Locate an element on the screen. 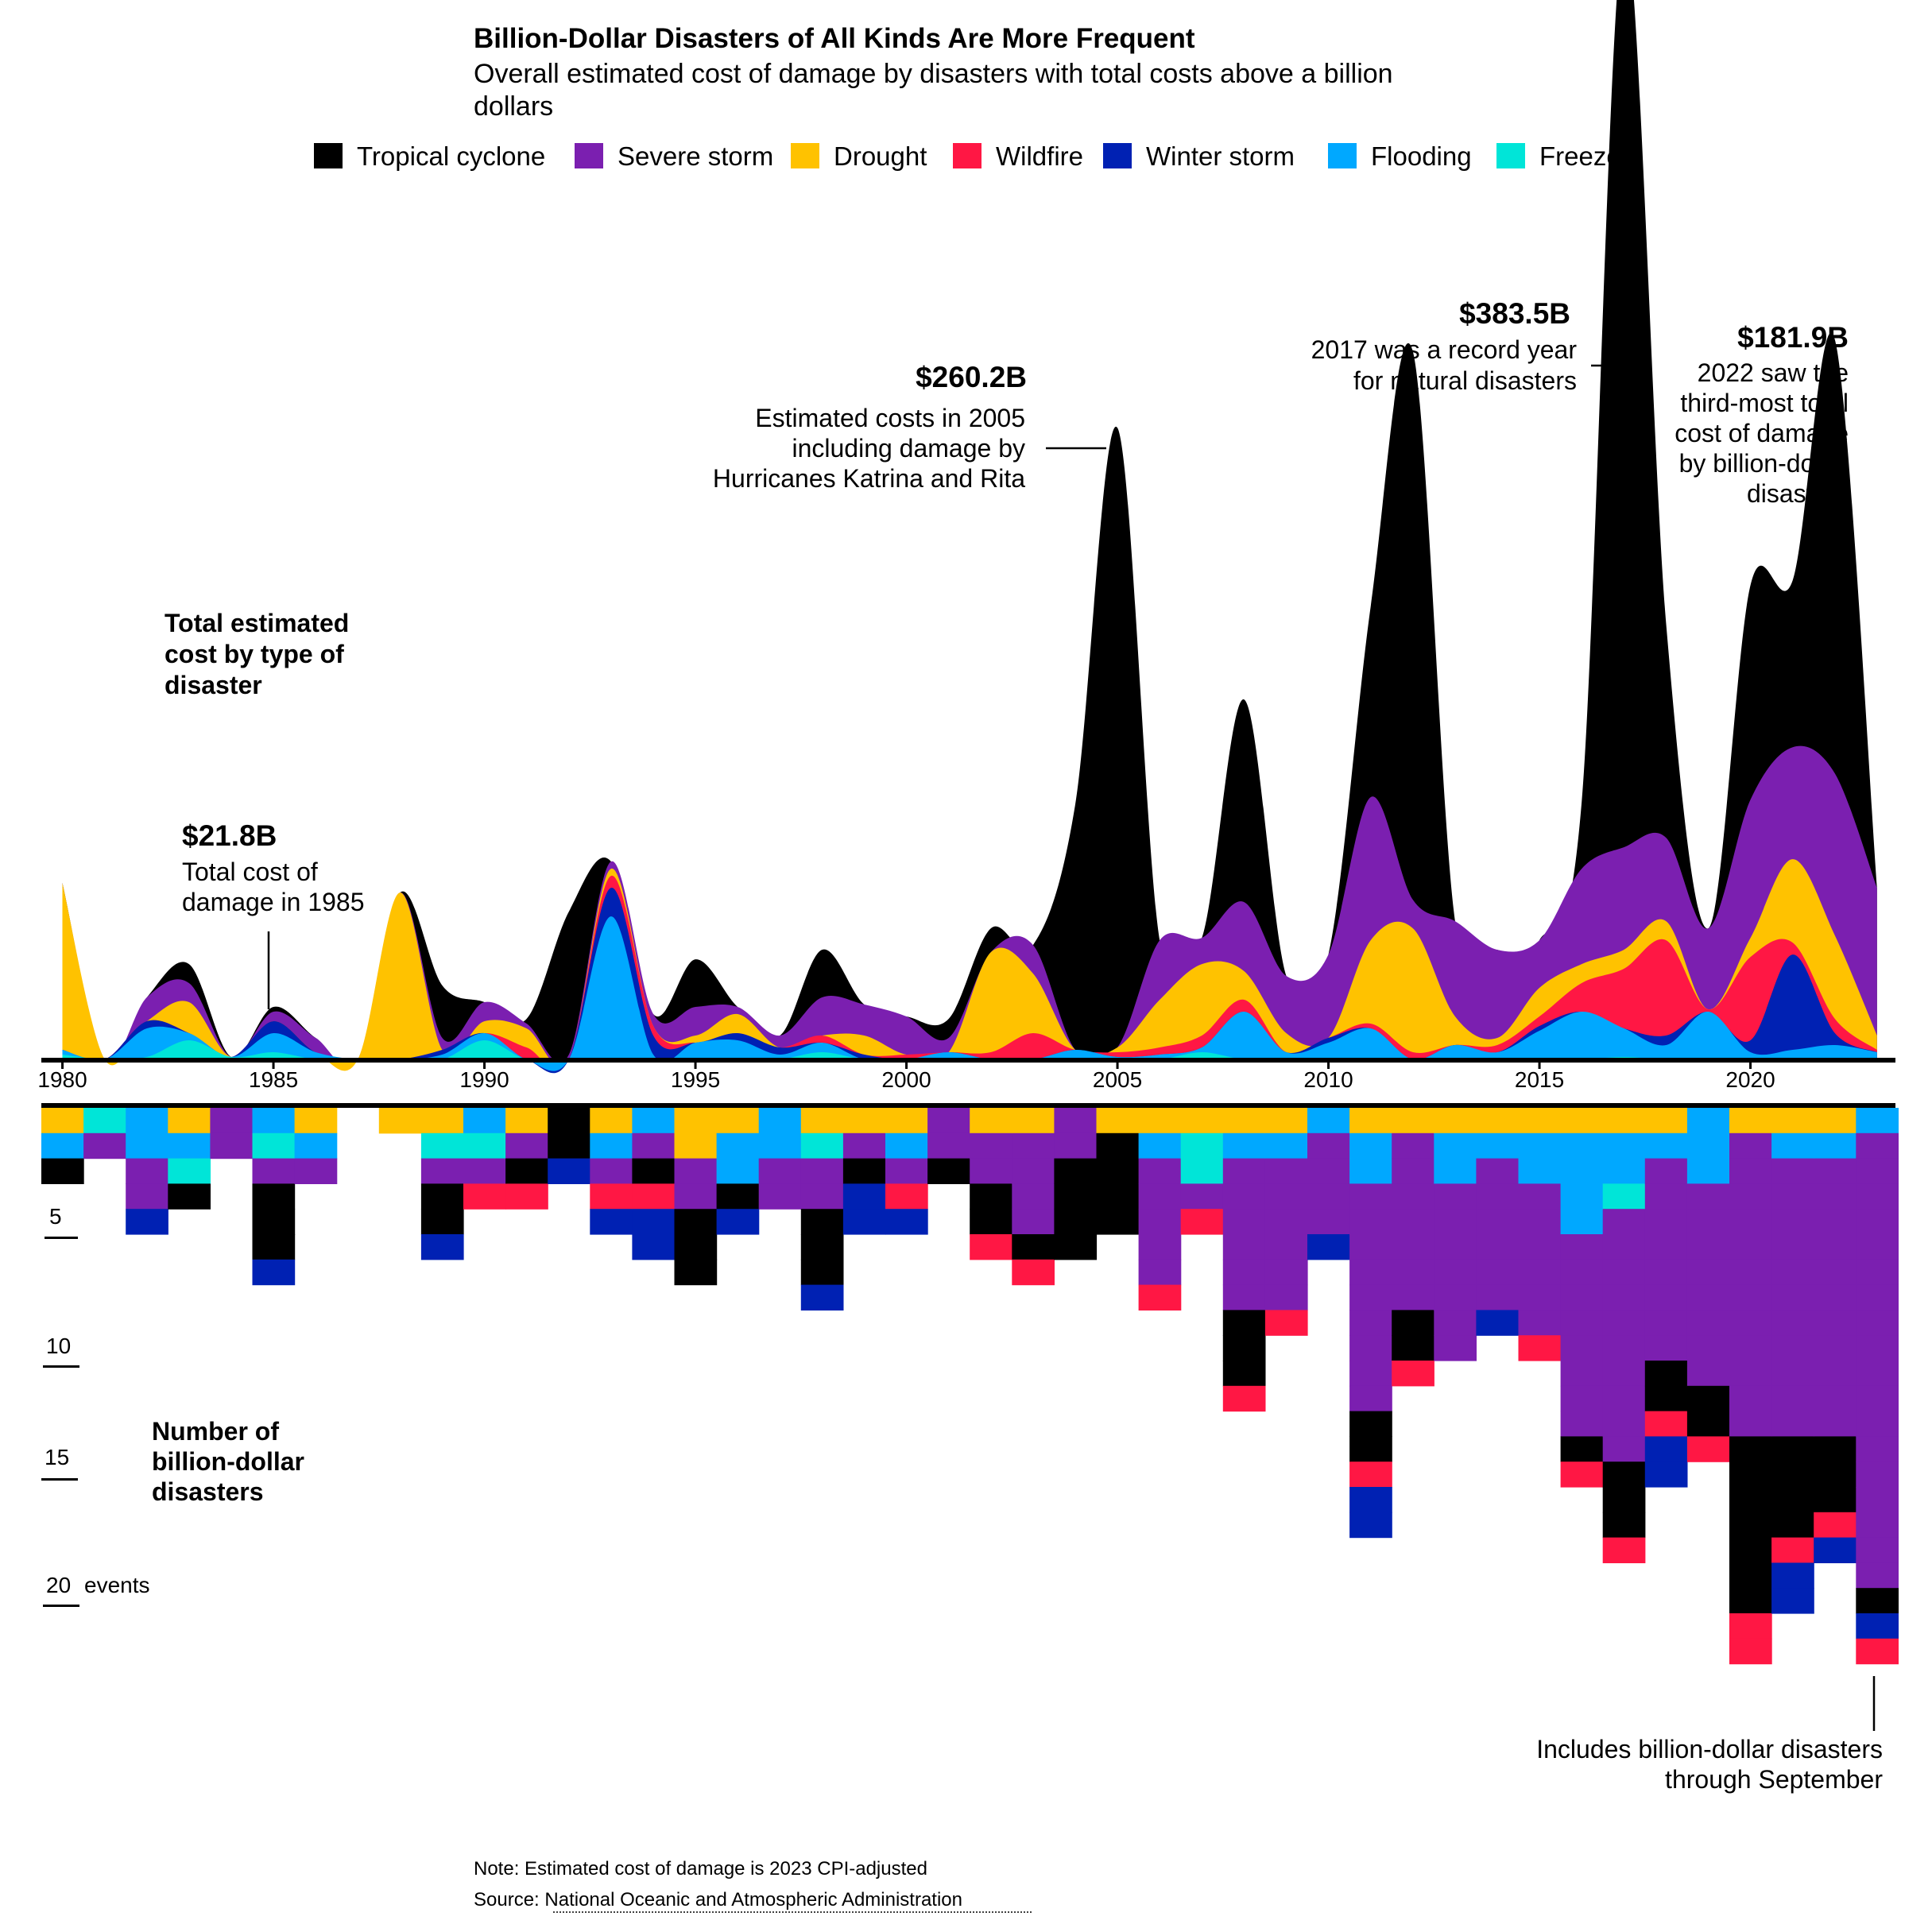  stream-layer-flooding is located at coordinates (969, 993).